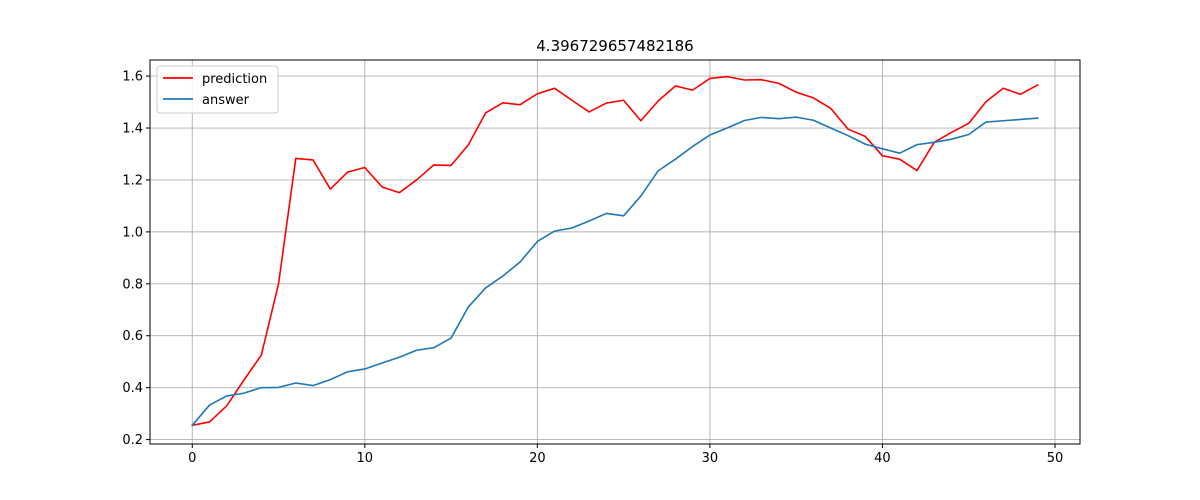  I want to click on y-tick-label: 0.4, so click(132, 388).